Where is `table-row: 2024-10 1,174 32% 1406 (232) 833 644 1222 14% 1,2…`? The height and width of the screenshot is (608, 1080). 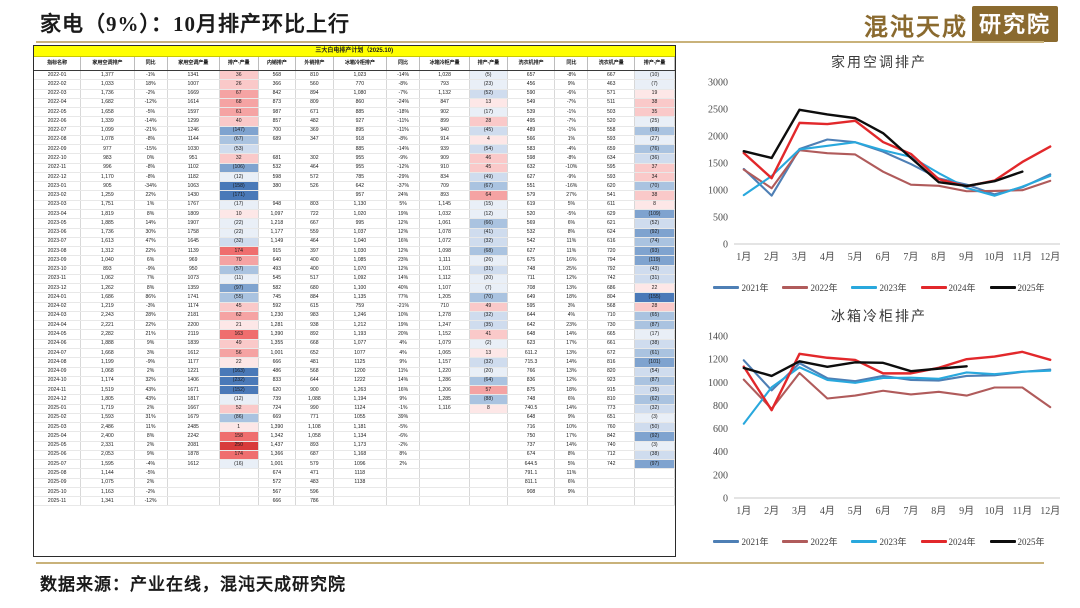
table-row: 2024-10 1,174 32% 1406 (232) 833 644 1222 14% 1,2… is located at coordinates (354, 381).